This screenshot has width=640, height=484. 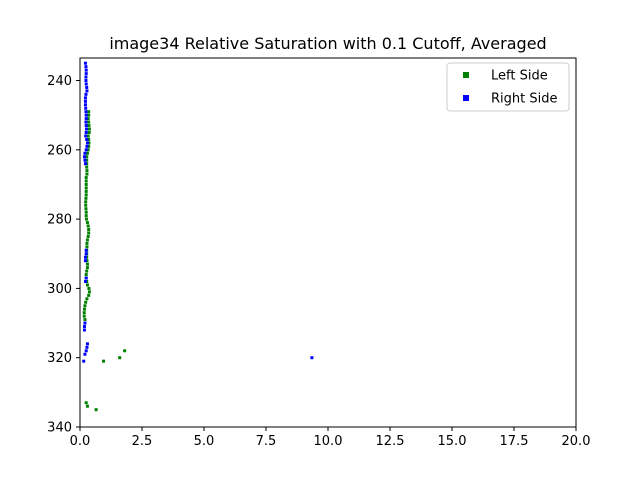 I want to click on legend: Left Side Right Side, so click(x=508, y=87).